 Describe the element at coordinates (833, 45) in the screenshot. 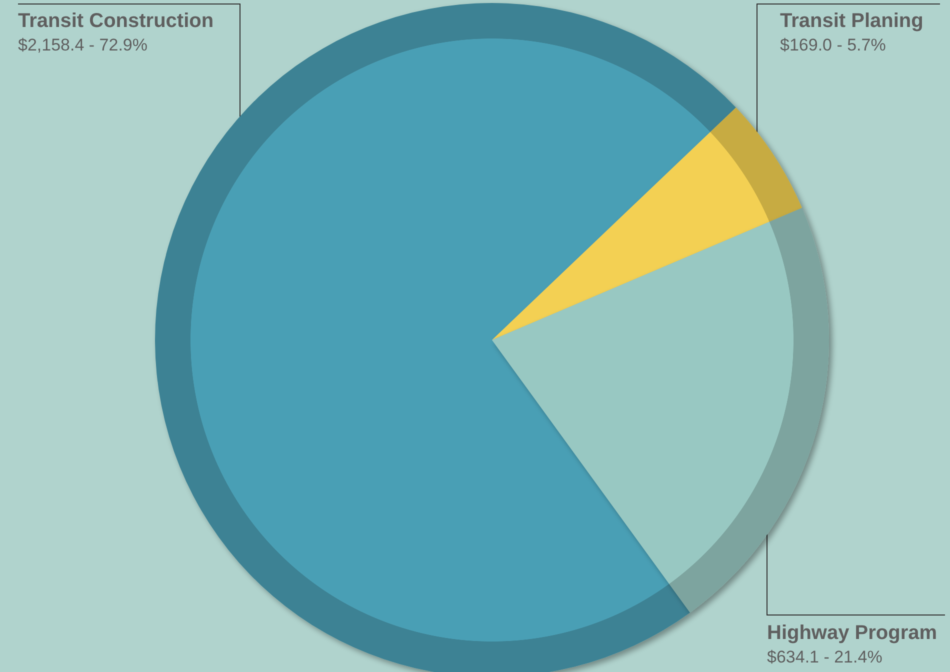

I see `data-label: $169.0 - 5.7%` at that location.